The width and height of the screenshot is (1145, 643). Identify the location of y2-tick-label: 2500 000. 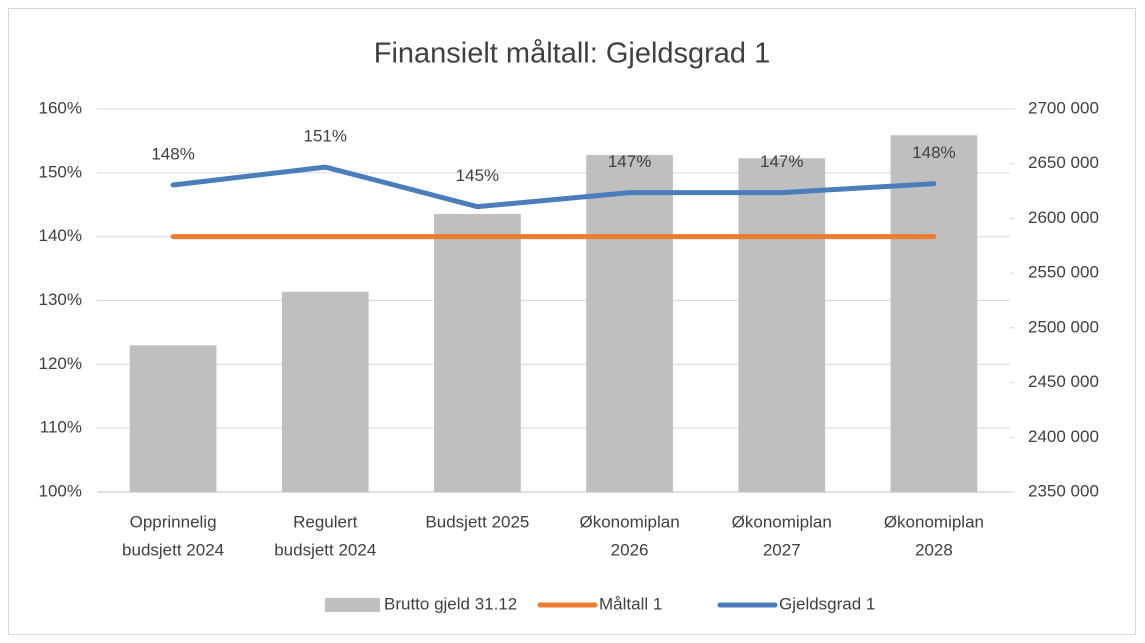
(1063, 326).